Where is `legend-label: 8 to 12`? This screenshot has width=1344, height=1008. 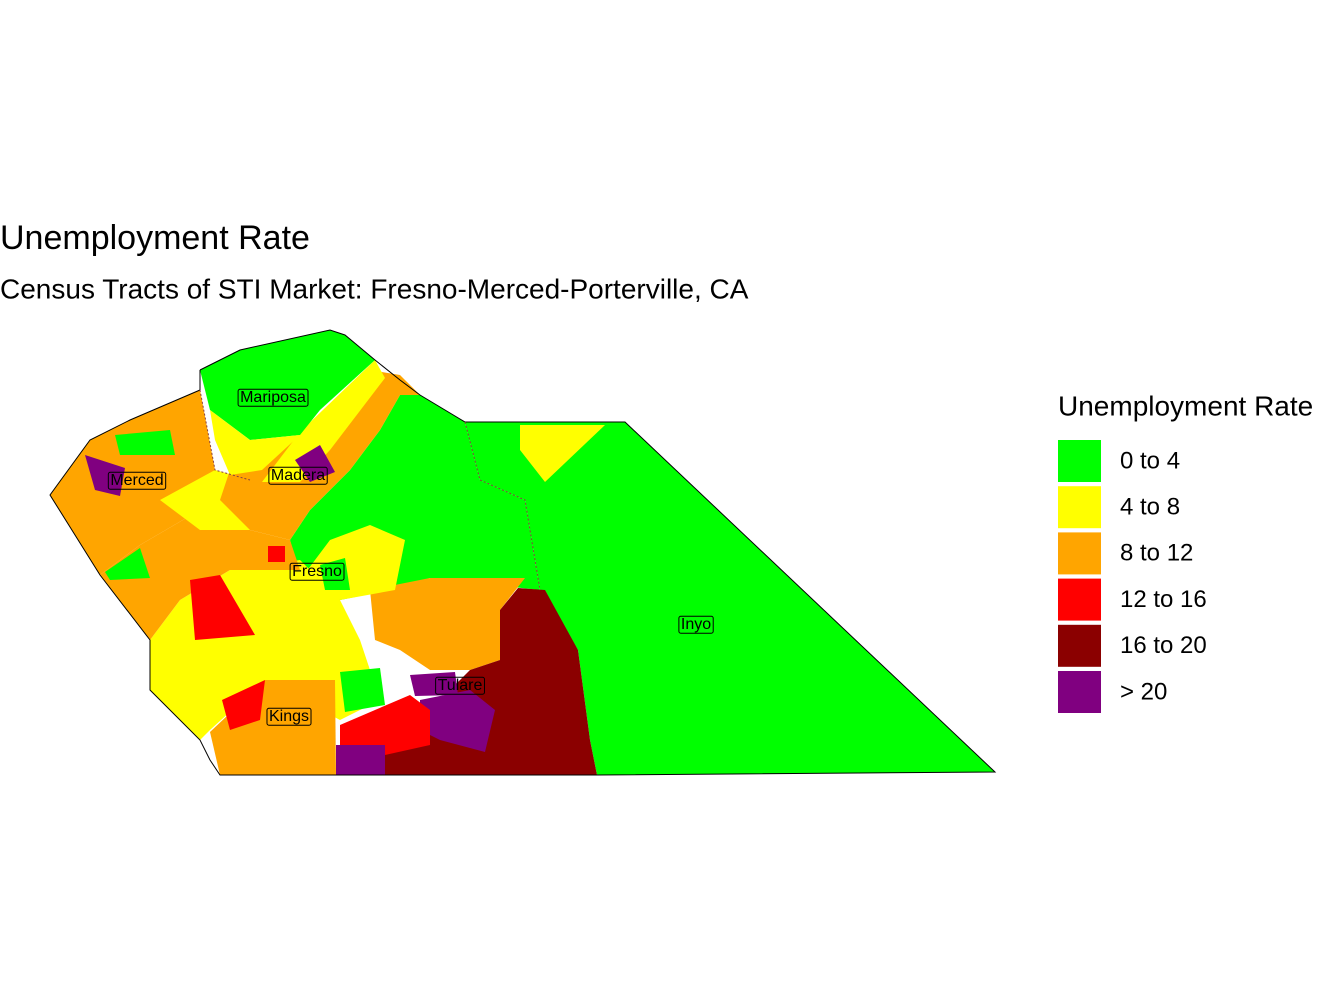
legend-label: 8 to 12 is located at coordinates (1156, 553).